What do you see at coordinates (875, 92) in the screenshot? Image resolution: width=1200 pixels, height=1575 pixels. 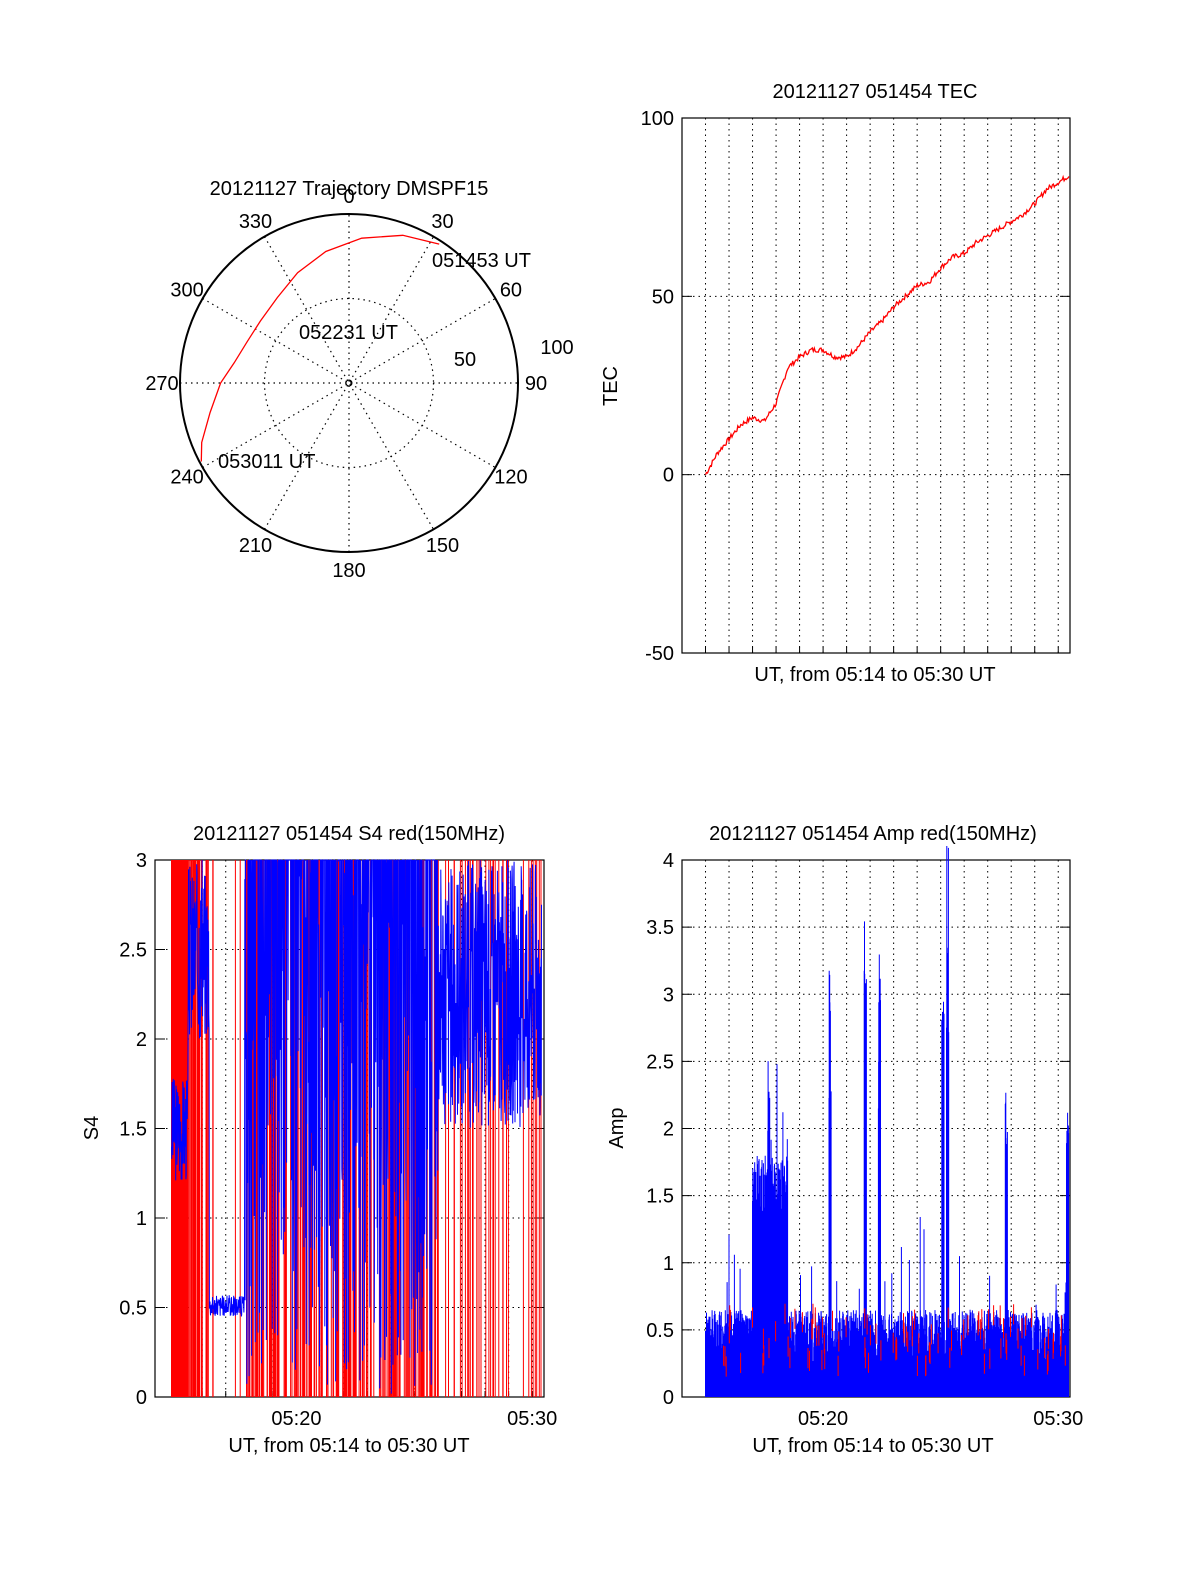 I see `tec-title: 20121127 051454 TEC` at bounding box center [875, 92].